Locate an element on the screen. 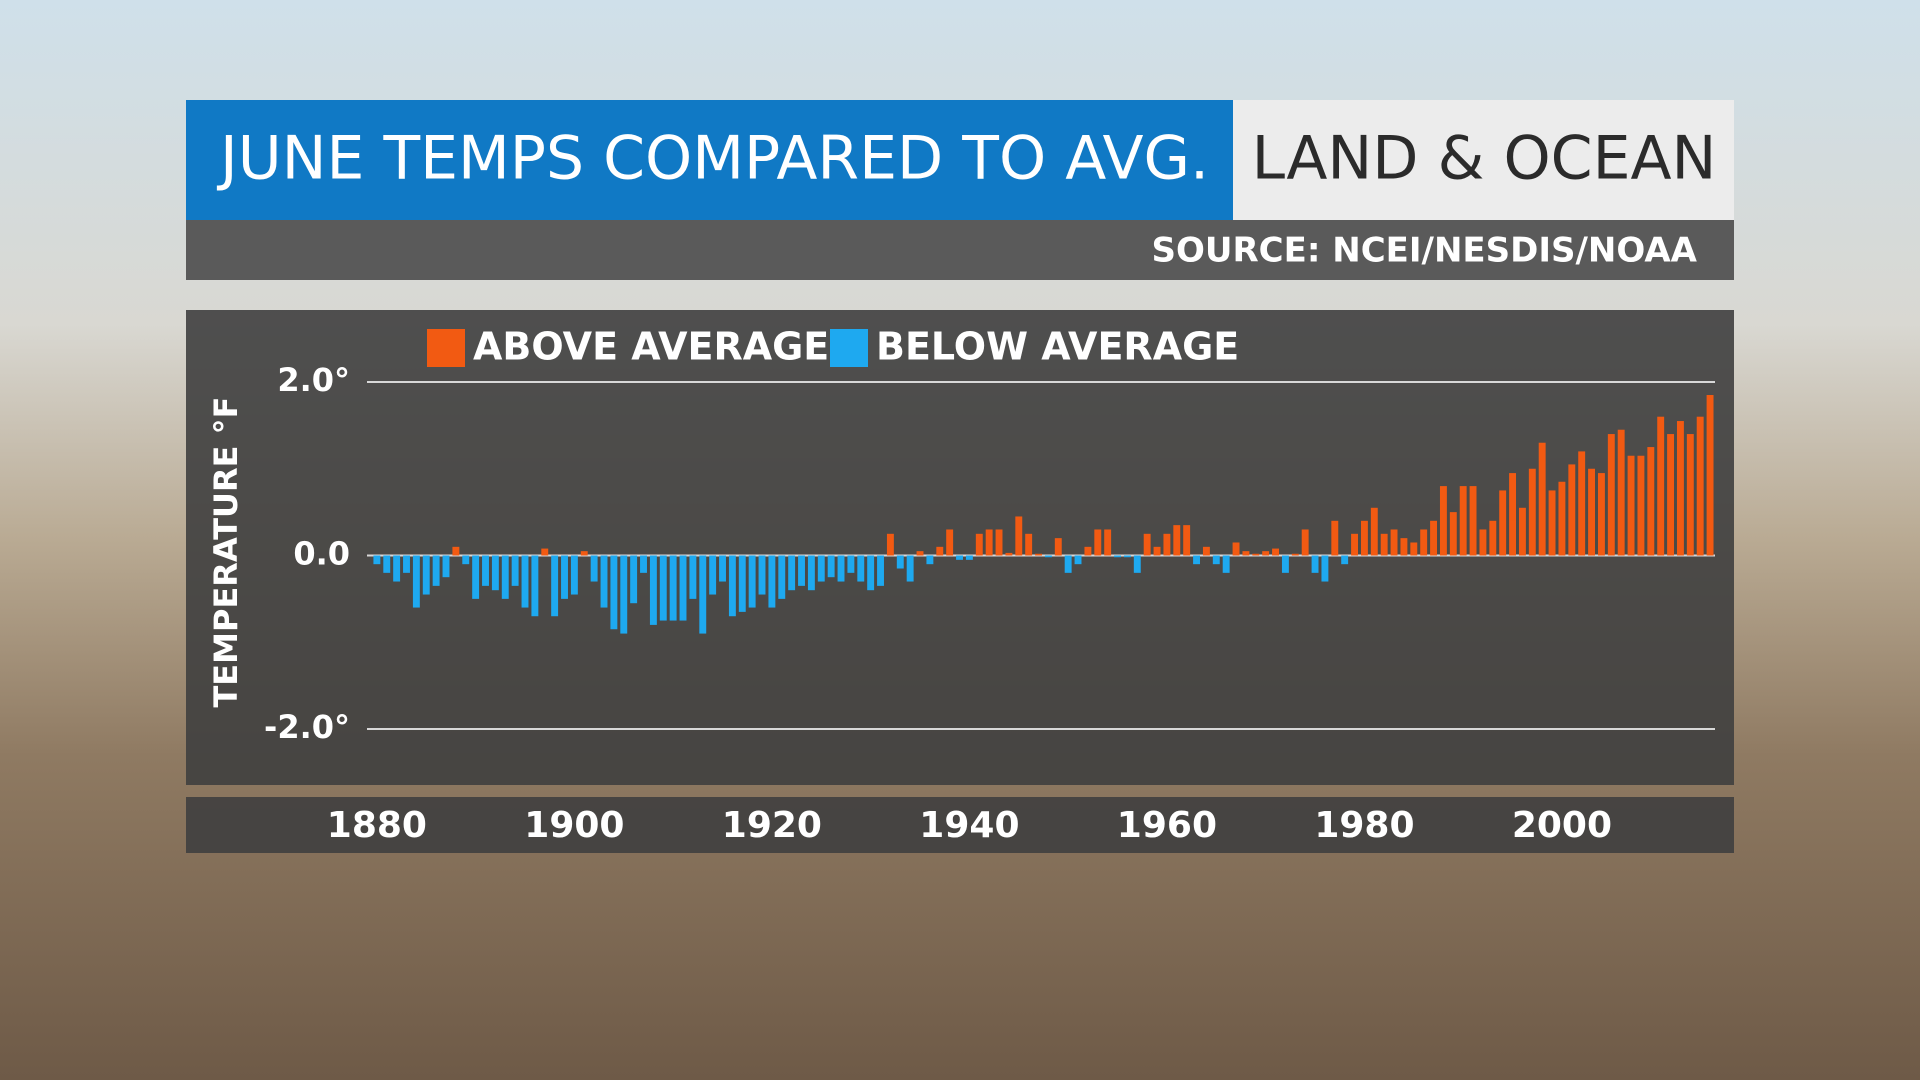 Image resolution: width=1920 pixels, height=1080 pixels. y-axis-title: TEMPERATURE °F is located at coordinates (226, 551).